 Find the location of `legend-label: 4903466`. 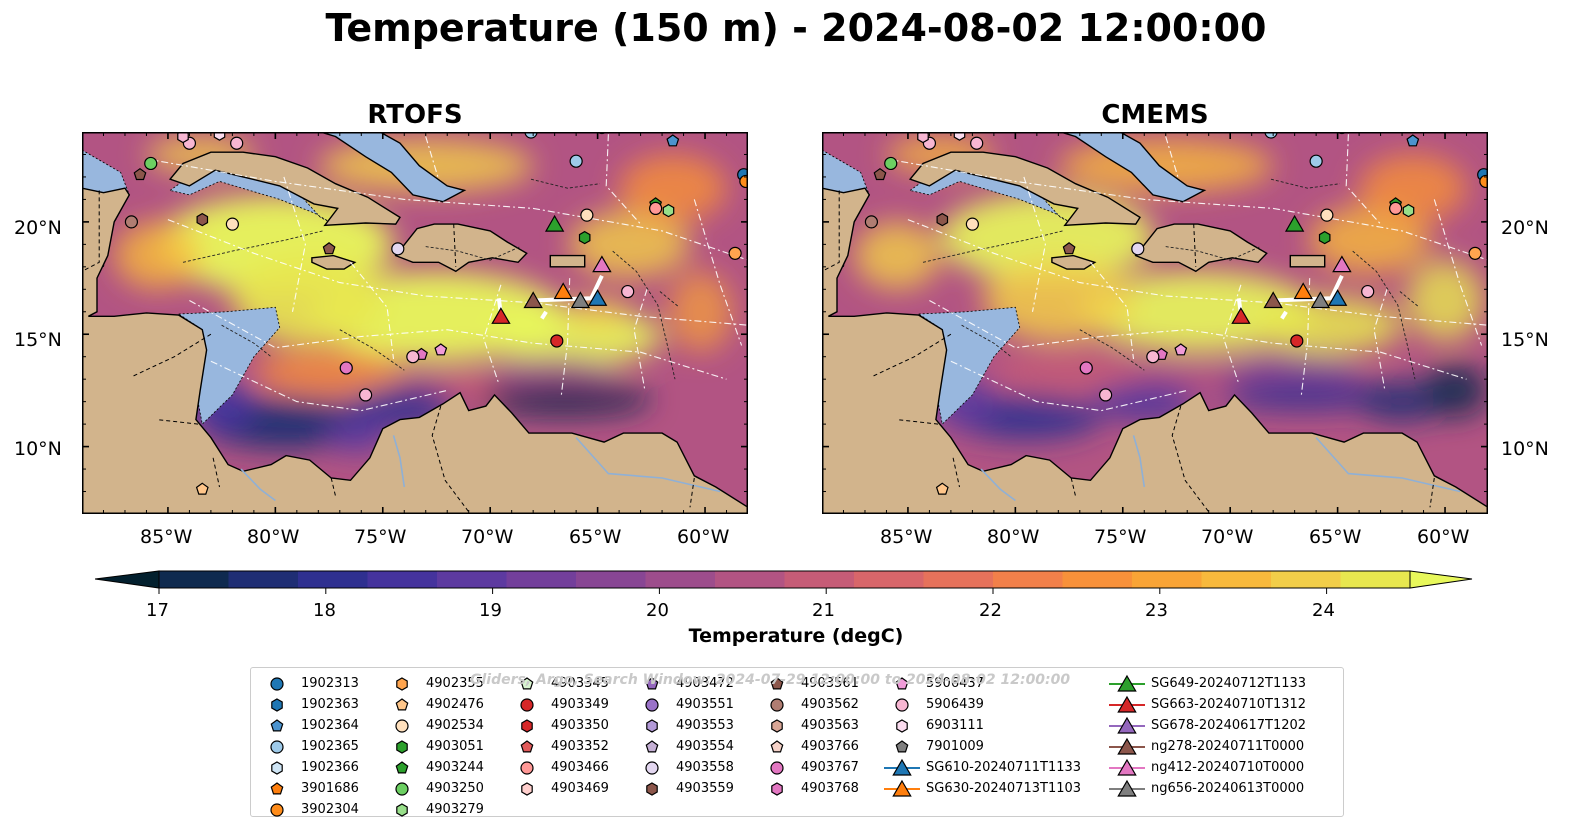

legend-label: 4903466 is located at coordinates (580, 767).